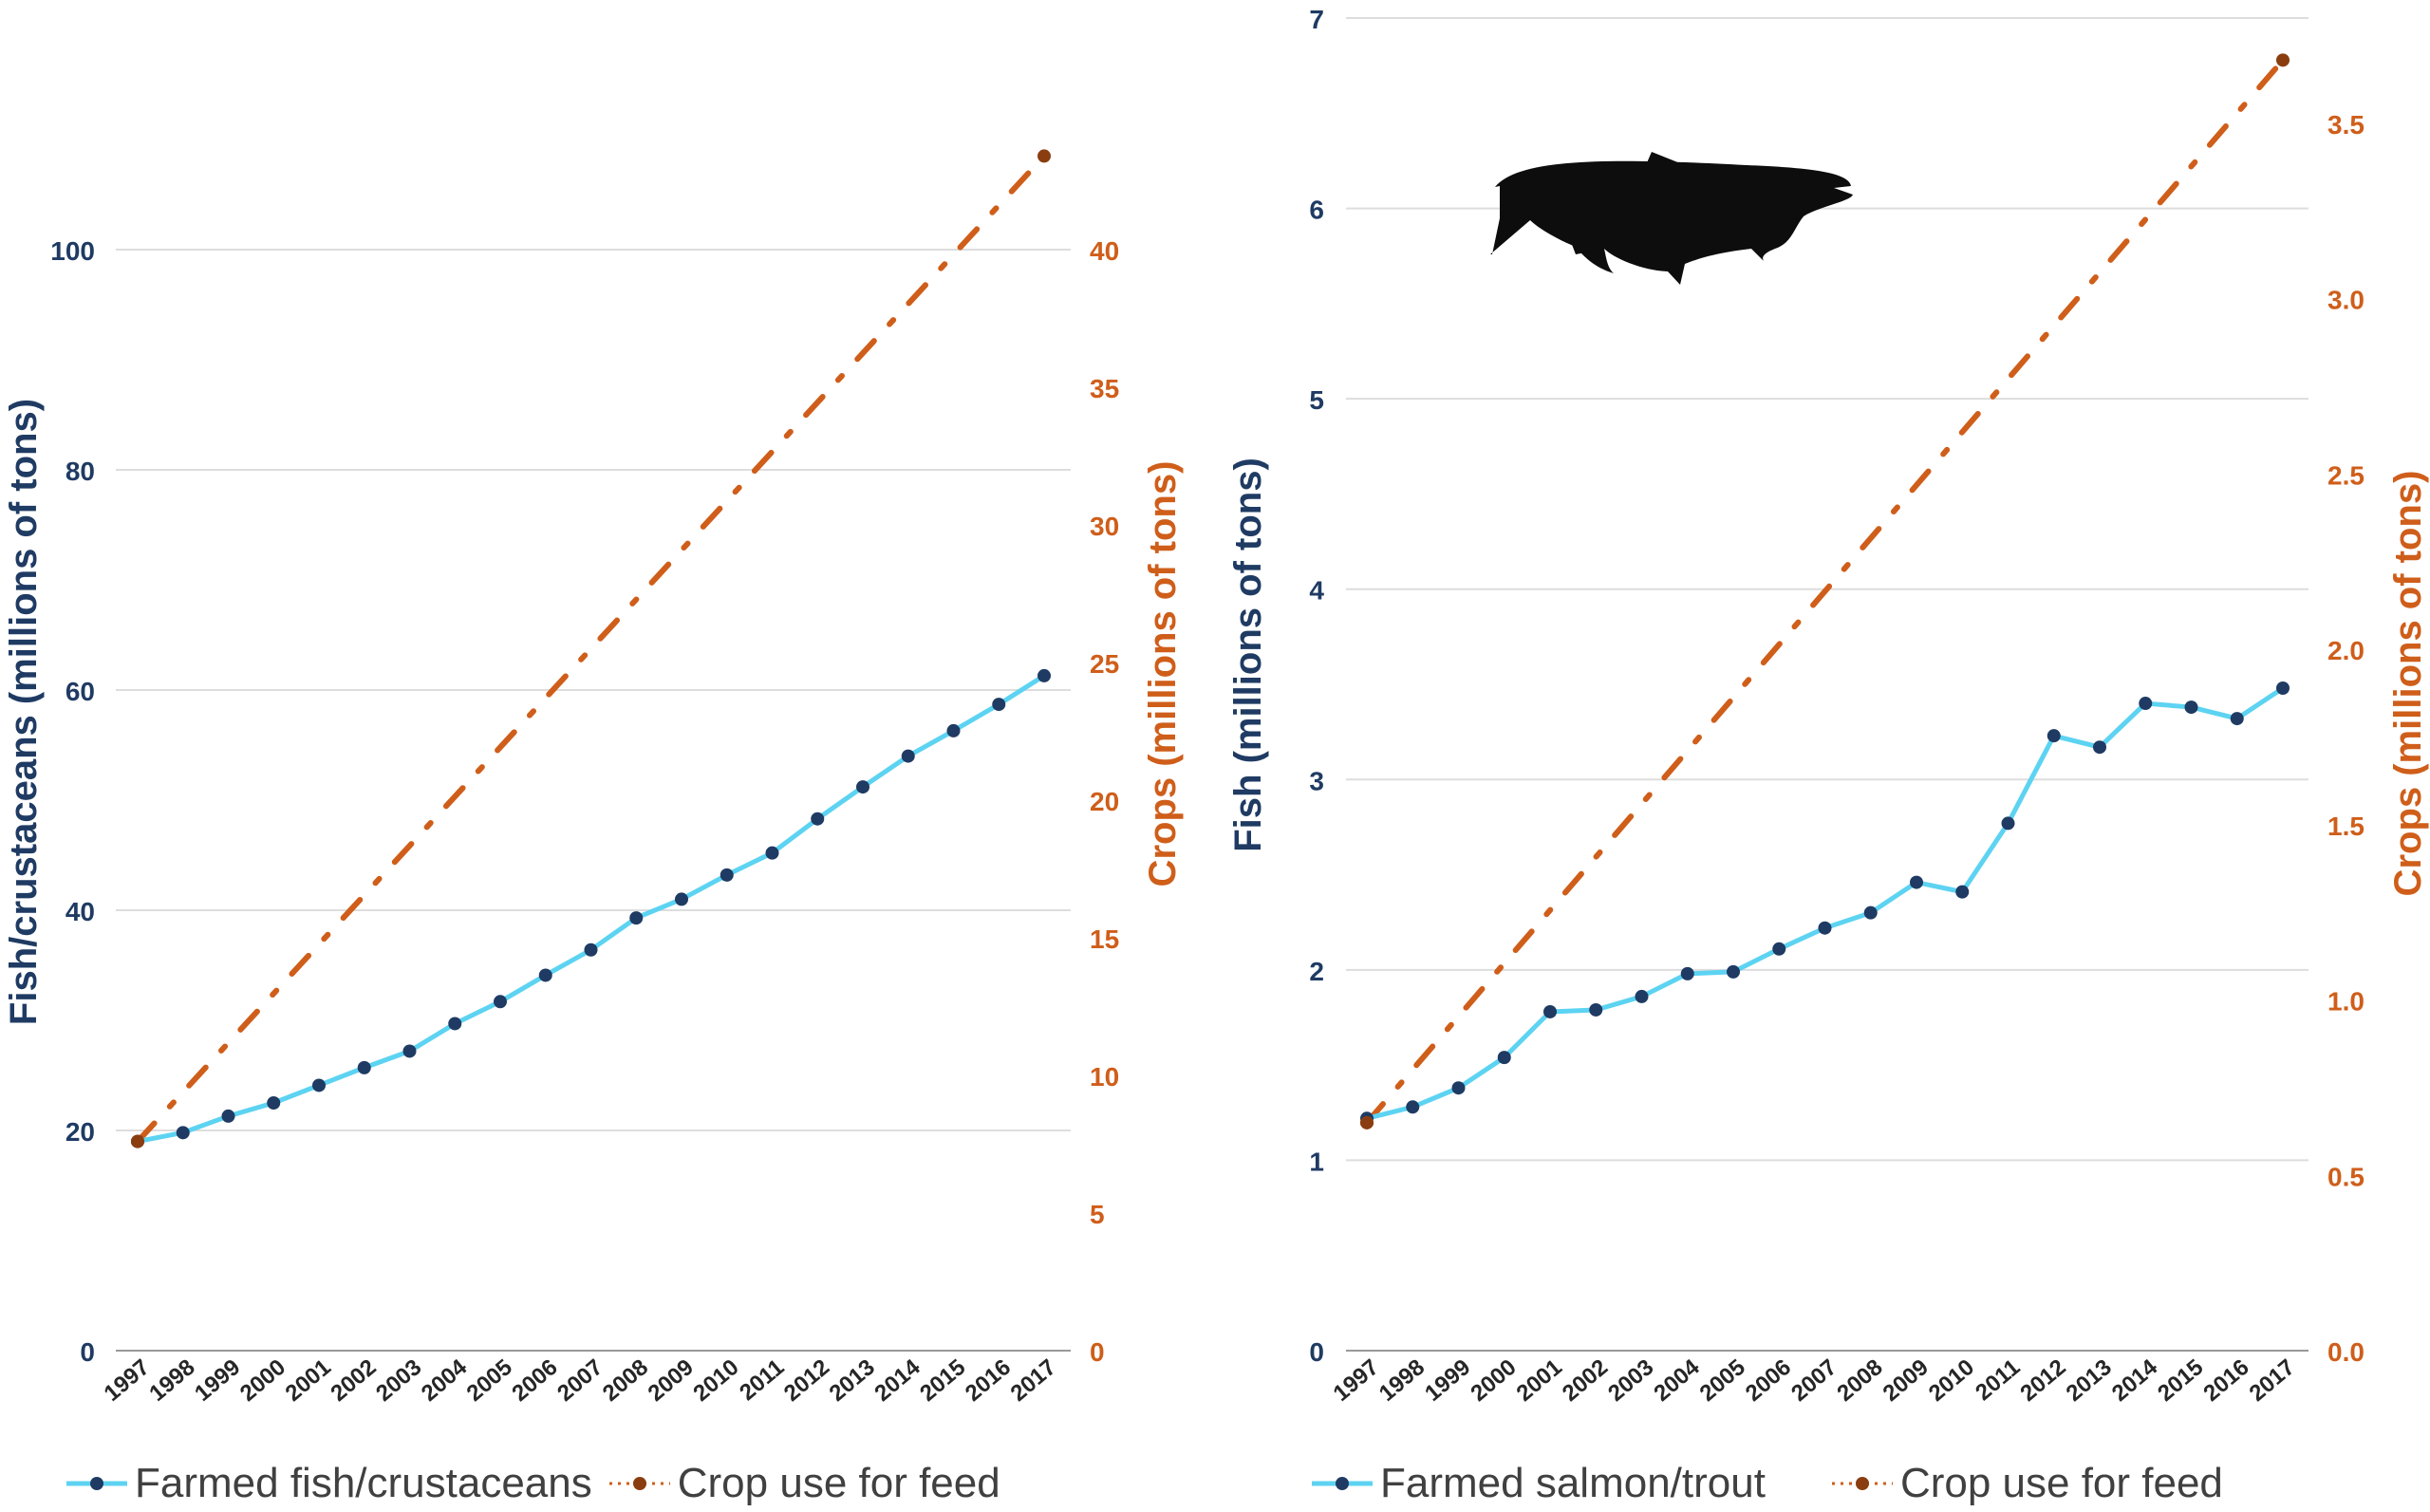 Image resolution: width=2430 pixels, height=1512 pixels. What do you see at coordinates (80, 691) in the screenshot?
I see `y-tick-label-left: 60` at bounding box center [80, 691].